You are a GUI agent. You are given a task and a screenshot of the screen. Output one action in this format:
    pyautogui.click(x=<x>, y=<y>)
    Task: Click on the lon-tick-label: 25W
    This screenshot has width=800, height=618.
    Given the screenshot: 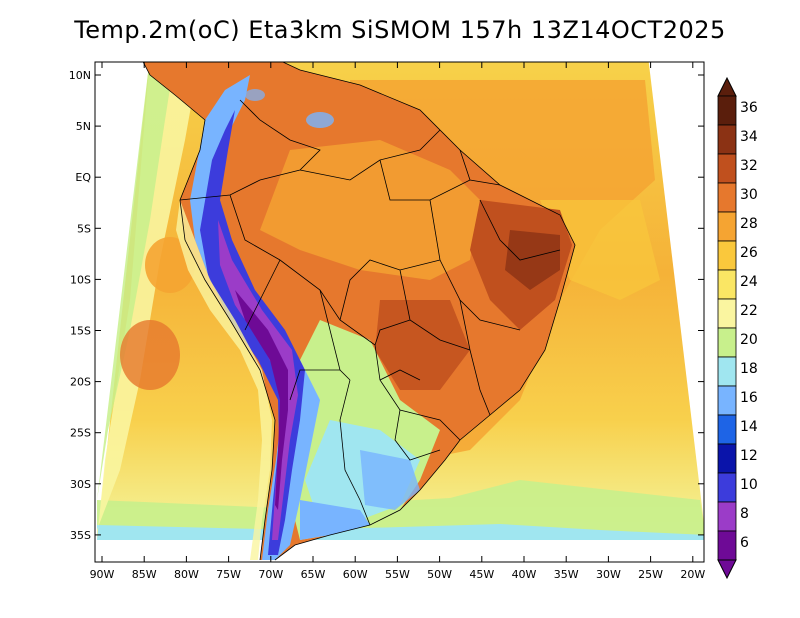 What is the action you would take?
    pyautogui.click(x=650, y=574)
    